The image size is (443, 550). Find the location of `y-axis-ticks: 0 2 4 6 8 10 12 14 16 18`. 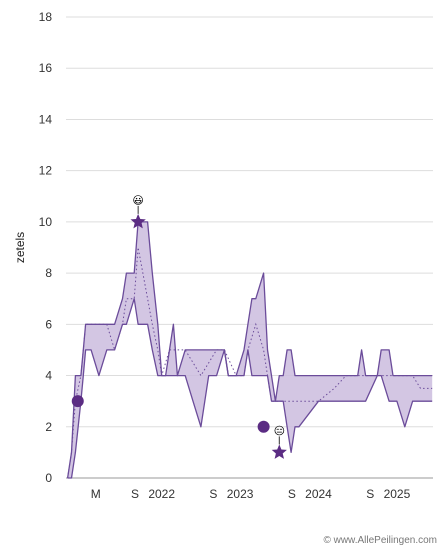

y-axis-ticks: 0 2 4 6 8 10 12 14 16 18 is located at coordinates (46, 247).